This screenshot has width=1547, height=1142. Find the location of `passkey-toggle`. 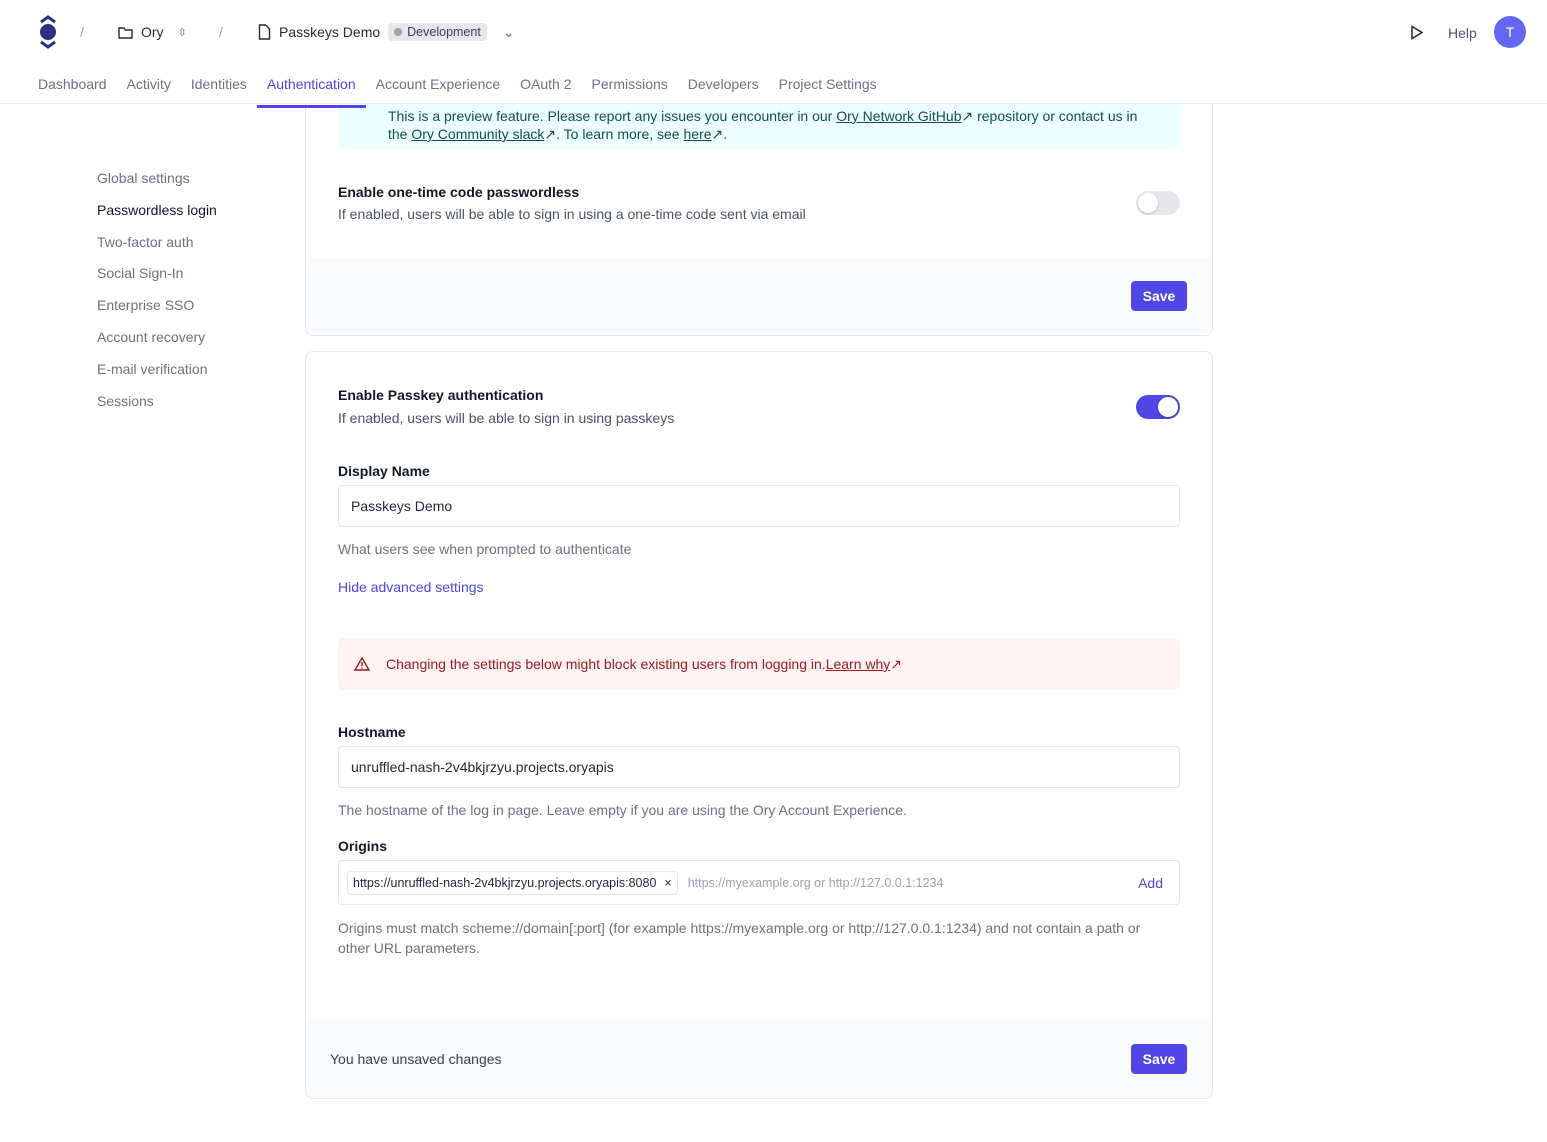

passkey-toggle is located at coordinates (1158, 407).